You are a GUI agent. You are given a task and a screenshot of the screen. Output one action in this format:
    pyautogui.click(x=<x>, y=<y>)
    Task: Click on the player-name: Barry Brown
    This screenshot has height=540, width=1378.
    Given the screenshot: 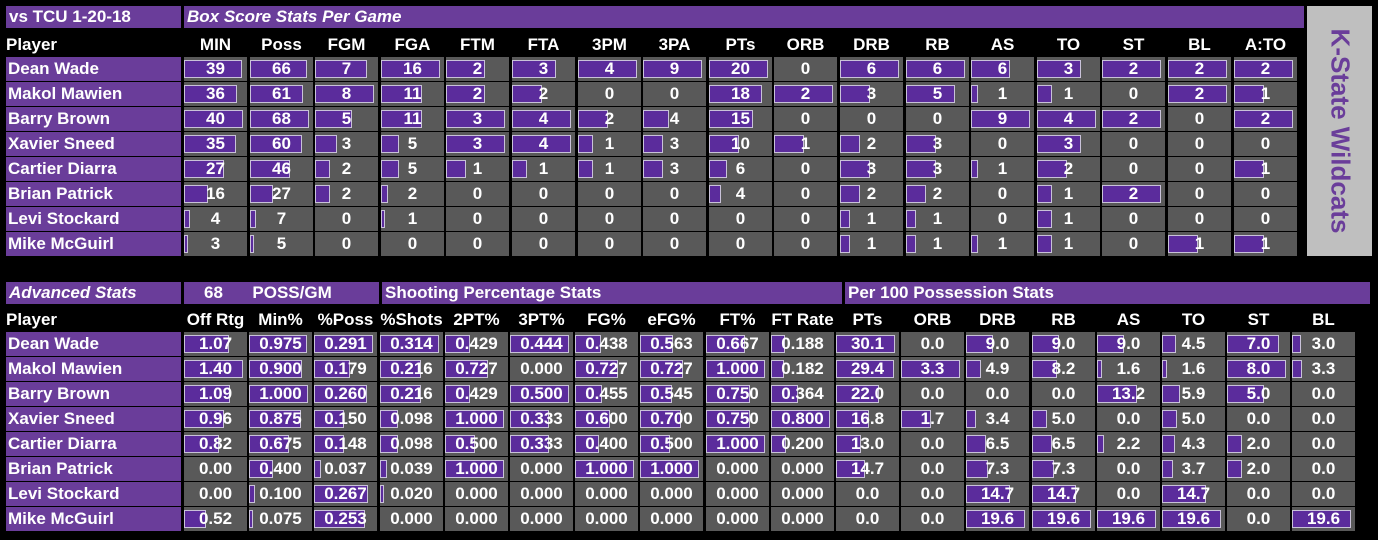 What is the action you would take?
    pyautogui.click(x=93, y=394)
    